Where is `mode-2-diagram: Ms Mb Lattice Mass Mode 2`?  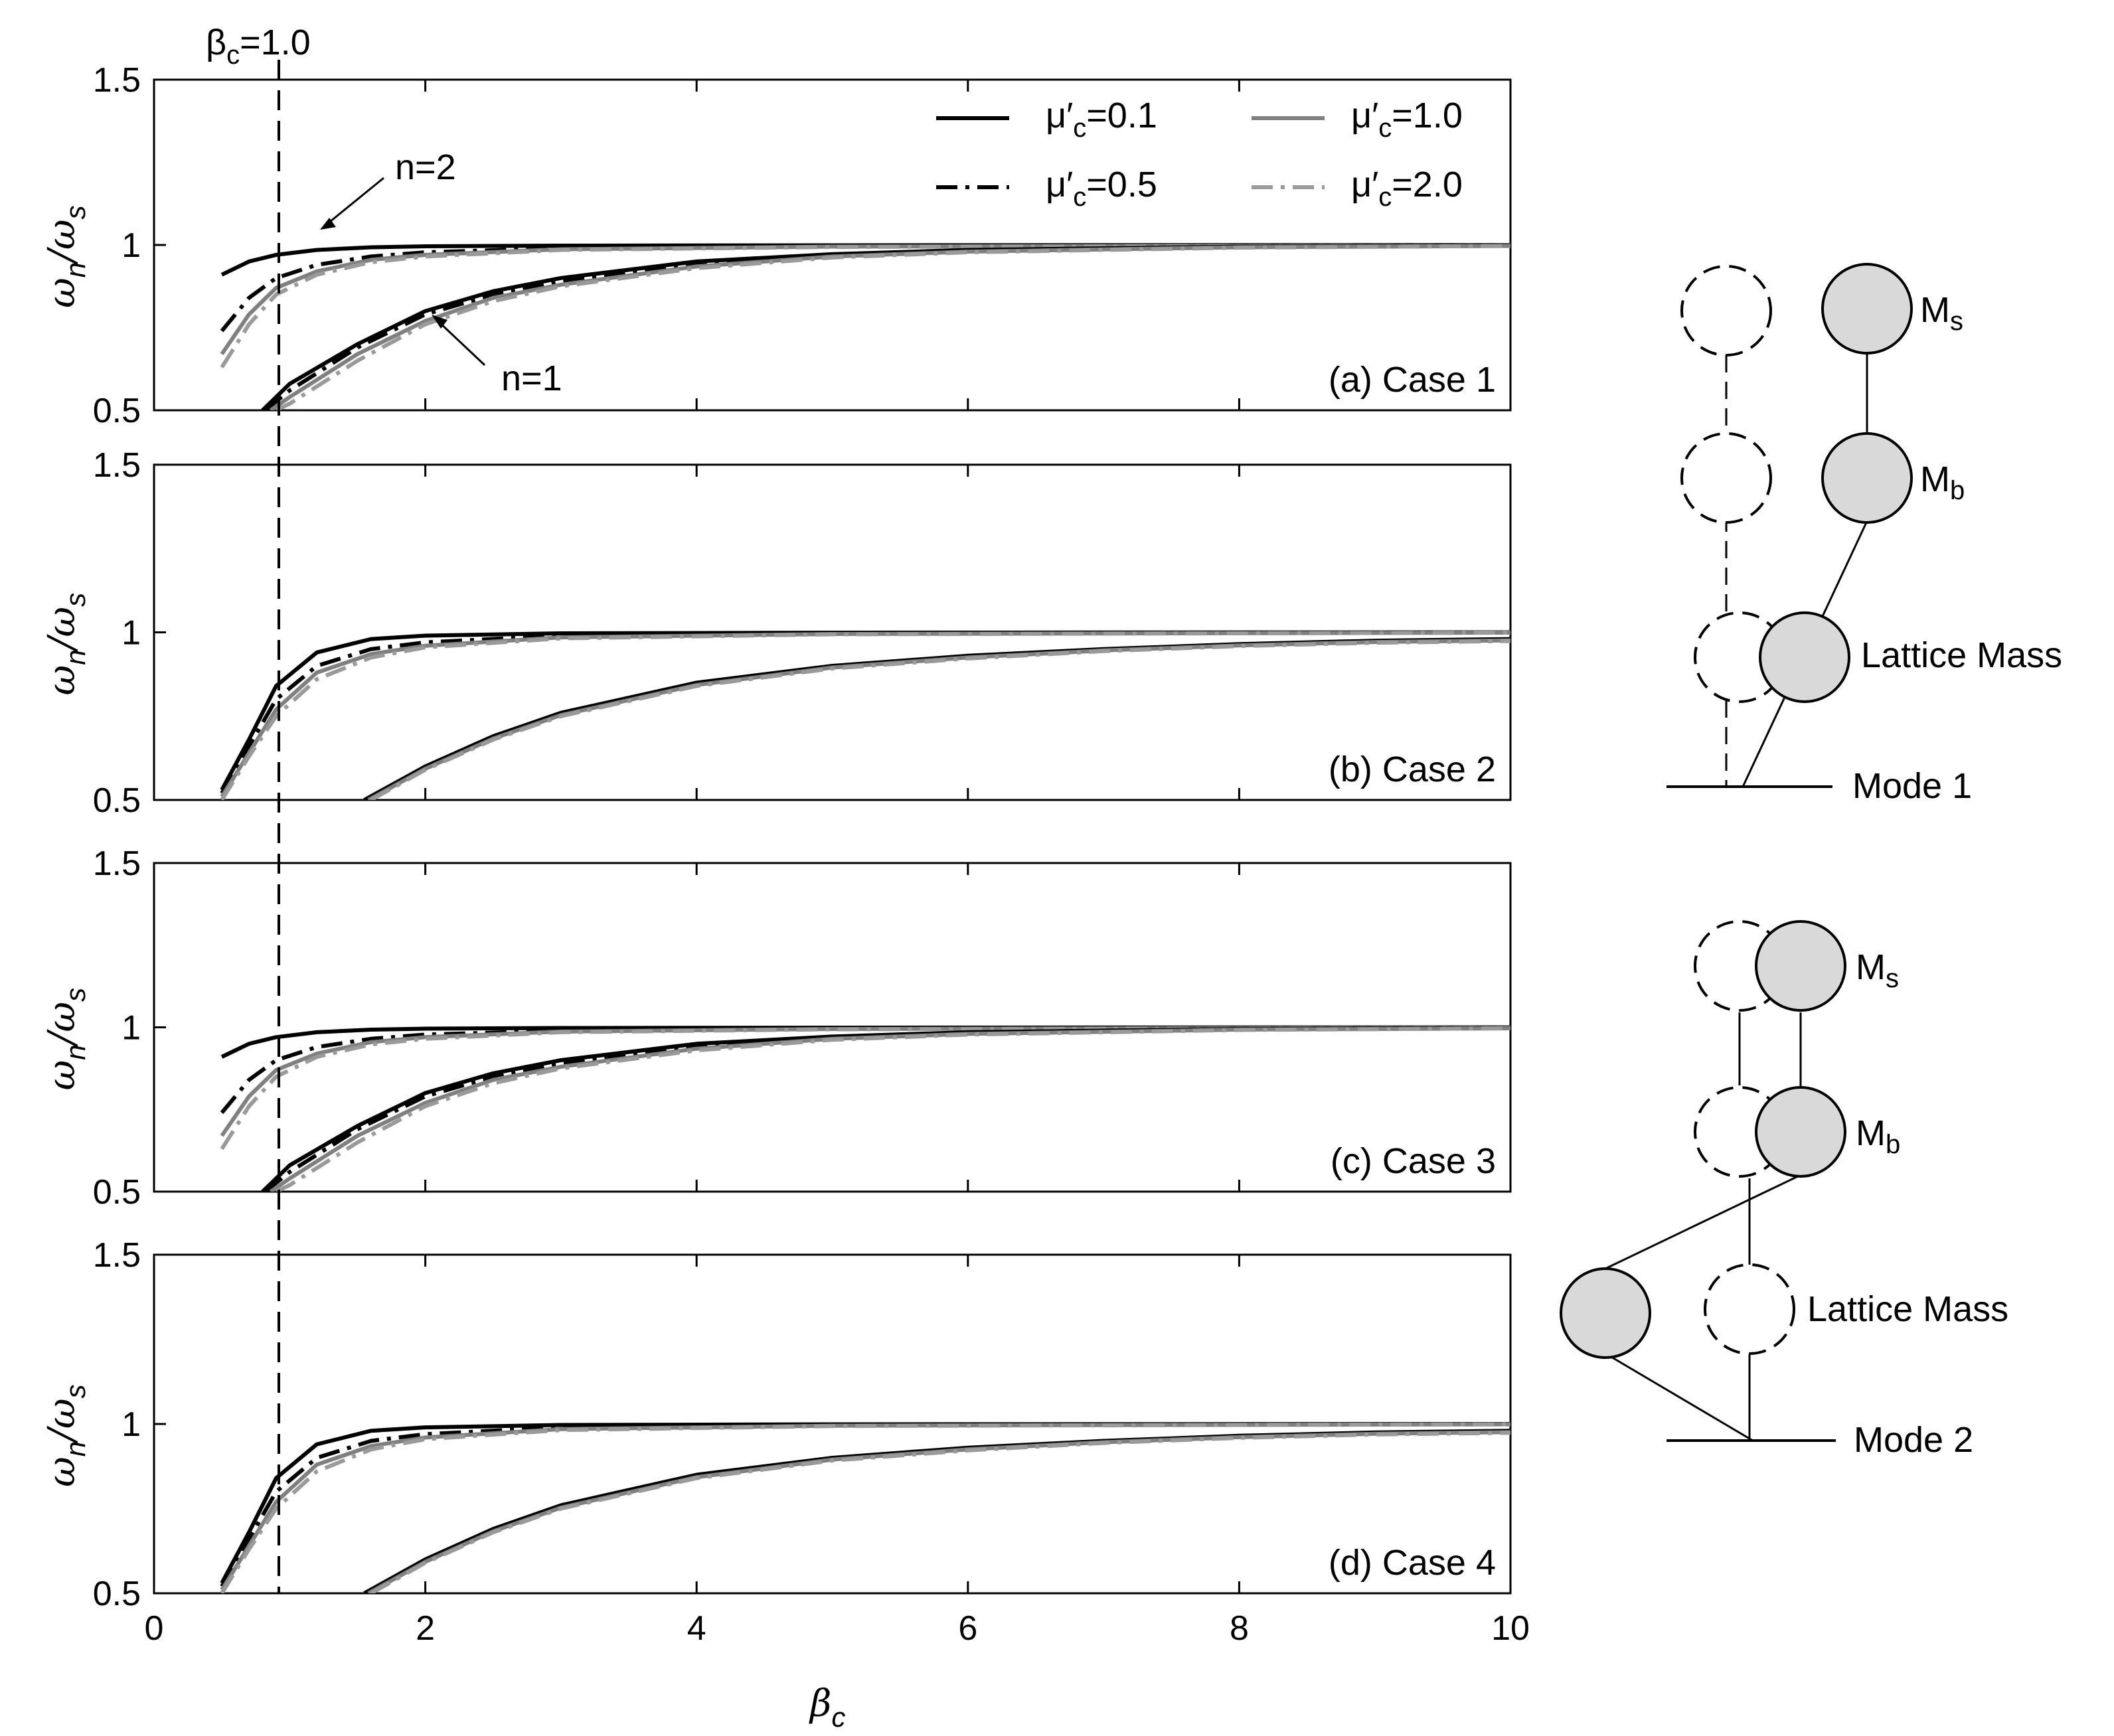
mode-2-diagram: Ms Mb Lattice Mass Mode 2 is located at coordinates (1784, 1190).